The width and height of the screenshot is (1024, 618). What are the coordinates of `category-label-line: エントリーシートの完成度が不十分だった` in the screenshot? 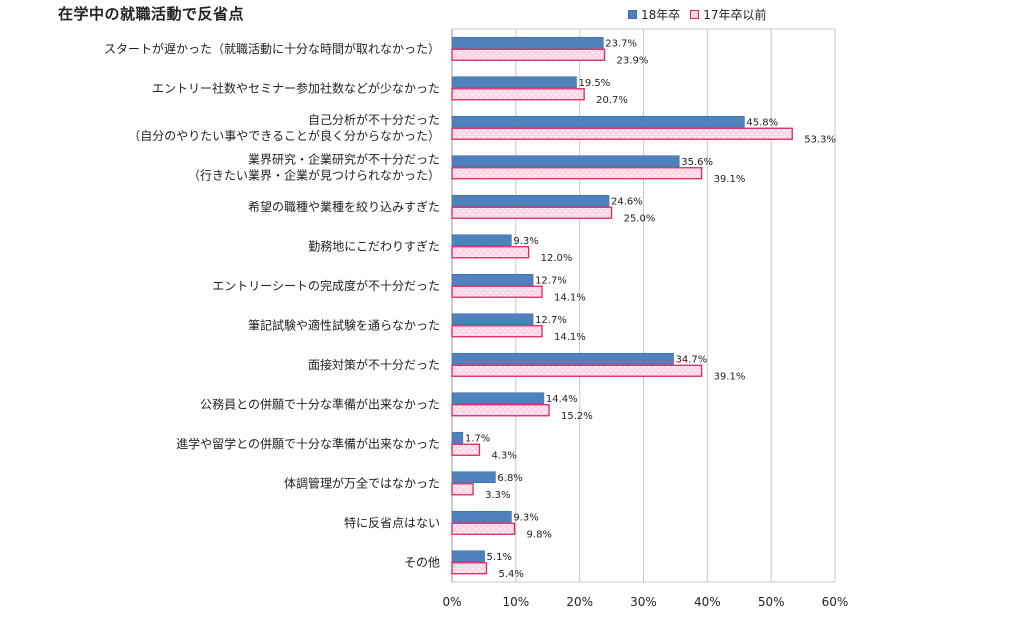 It's located at (326, 285).